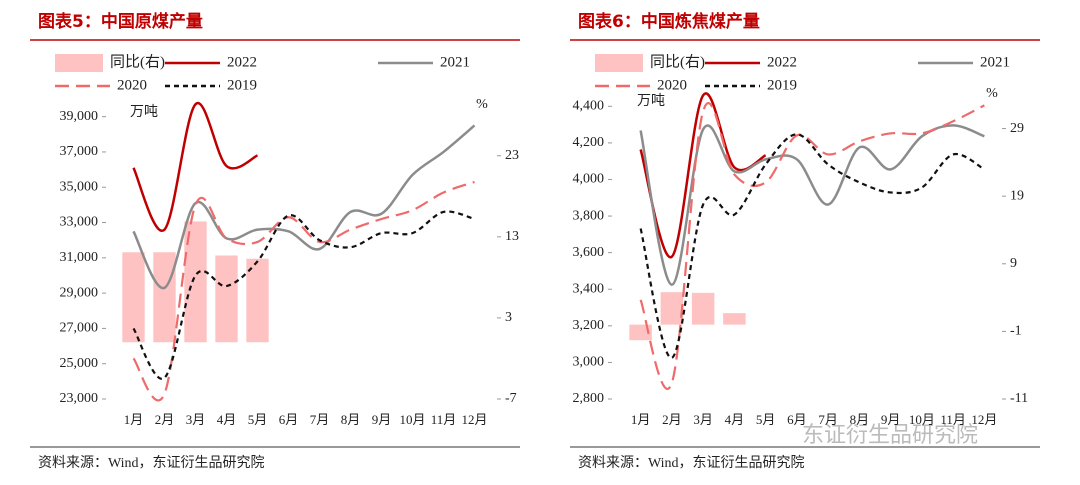 This screenshot has height=485, width=1080. What do you see at coordinates (1017, 128) in the screenshot?
I see `y2-tick-label: 29` at bounding box center [1017, 128].